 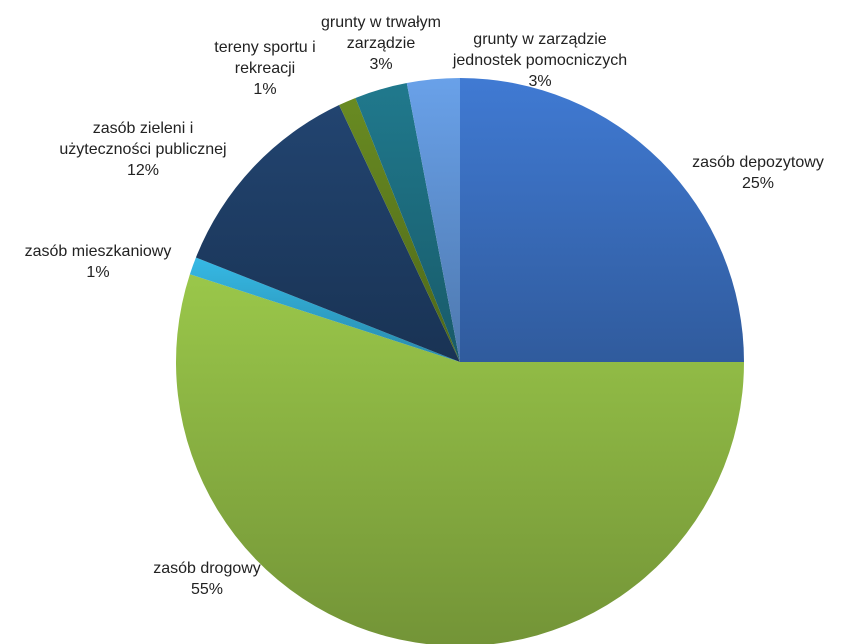 I want to click on slice-label-value: 55%, so click(x=207, y=589).